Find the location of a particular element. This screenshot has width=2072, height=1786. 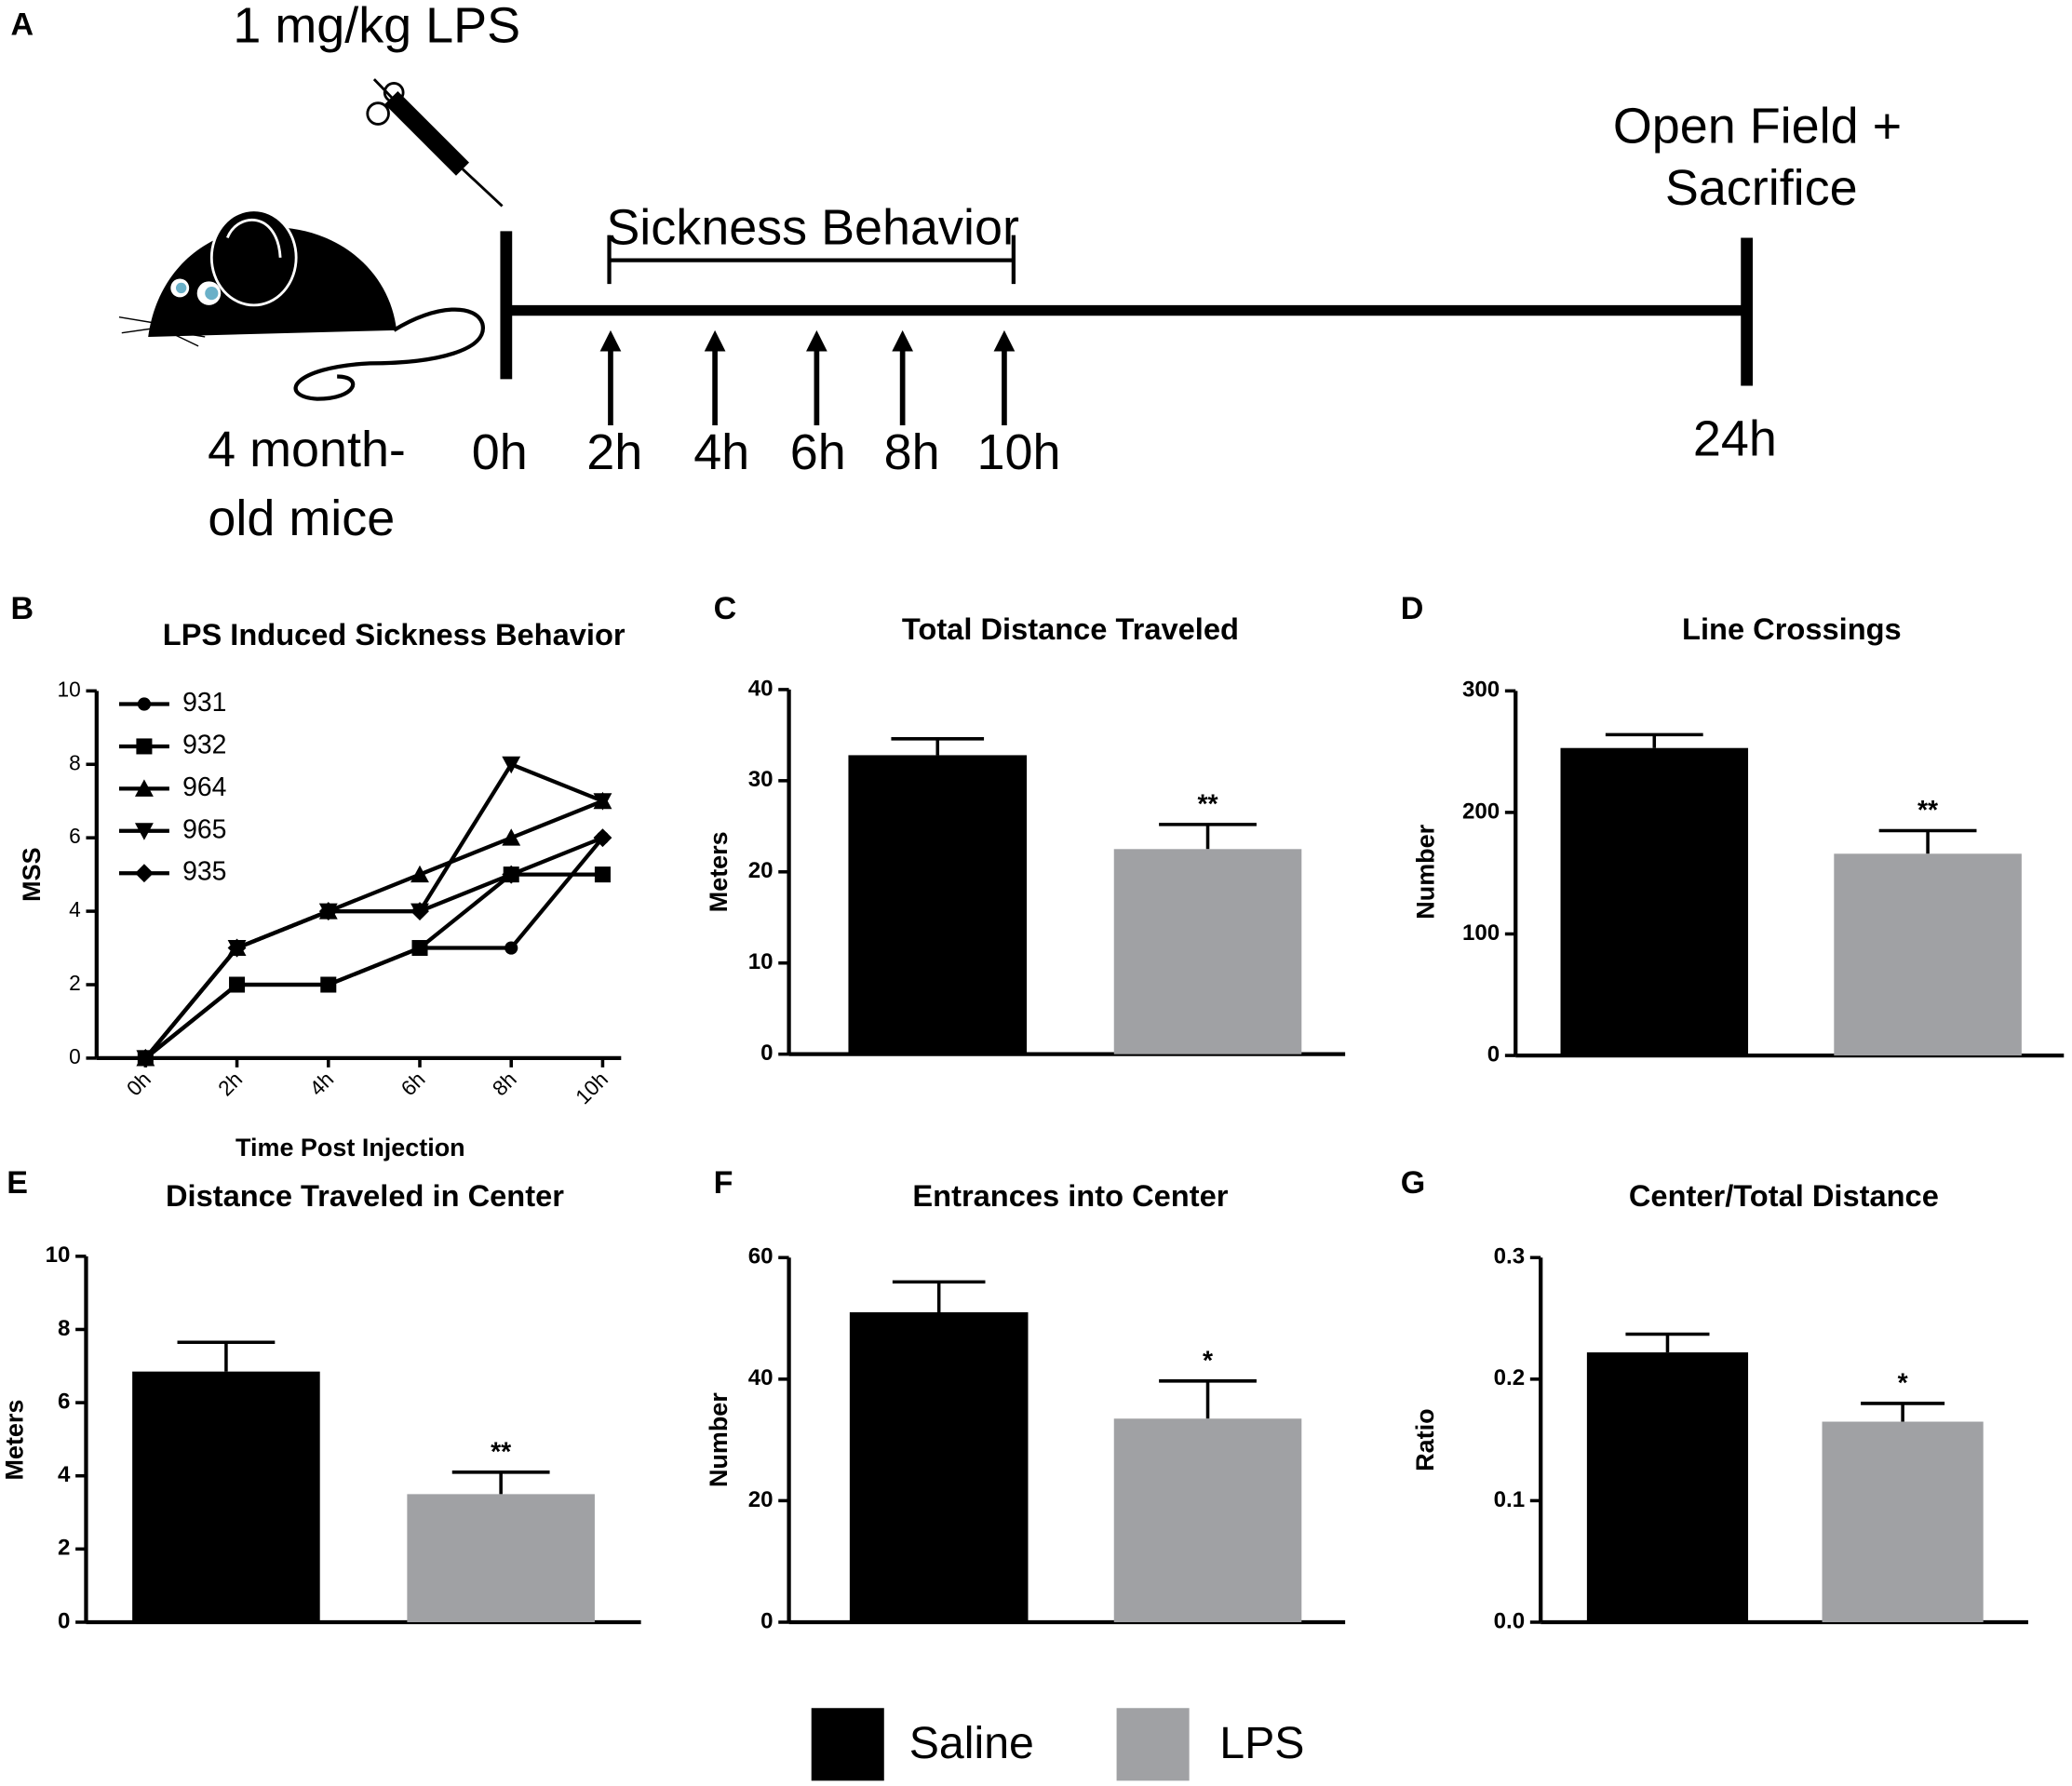

time-label: 4h is located at coordinates (721, 452).